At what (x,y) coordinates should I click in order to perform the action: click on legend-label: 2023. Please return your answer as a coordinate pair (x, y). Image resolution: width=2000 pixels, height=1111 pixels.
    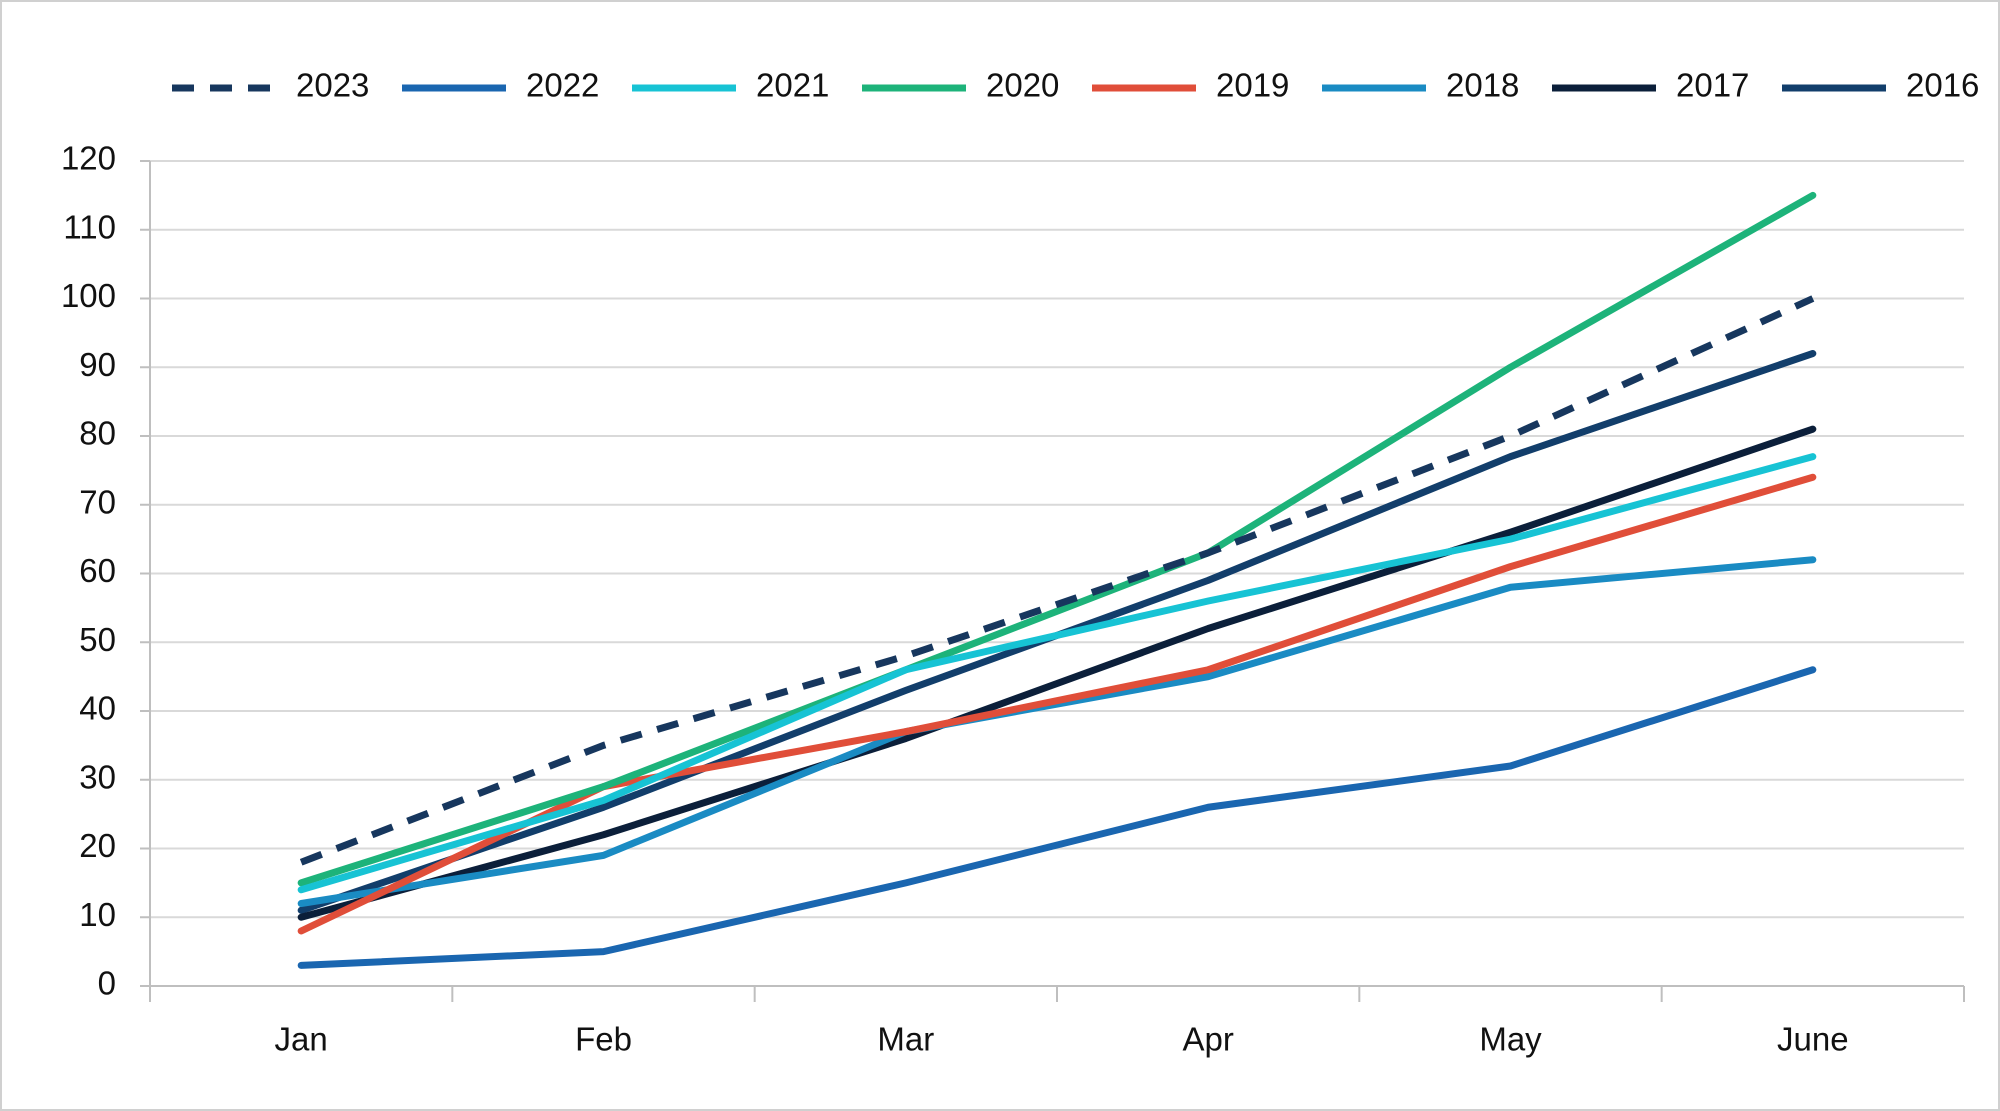
    Looking at the image, I should click on (332, 85).